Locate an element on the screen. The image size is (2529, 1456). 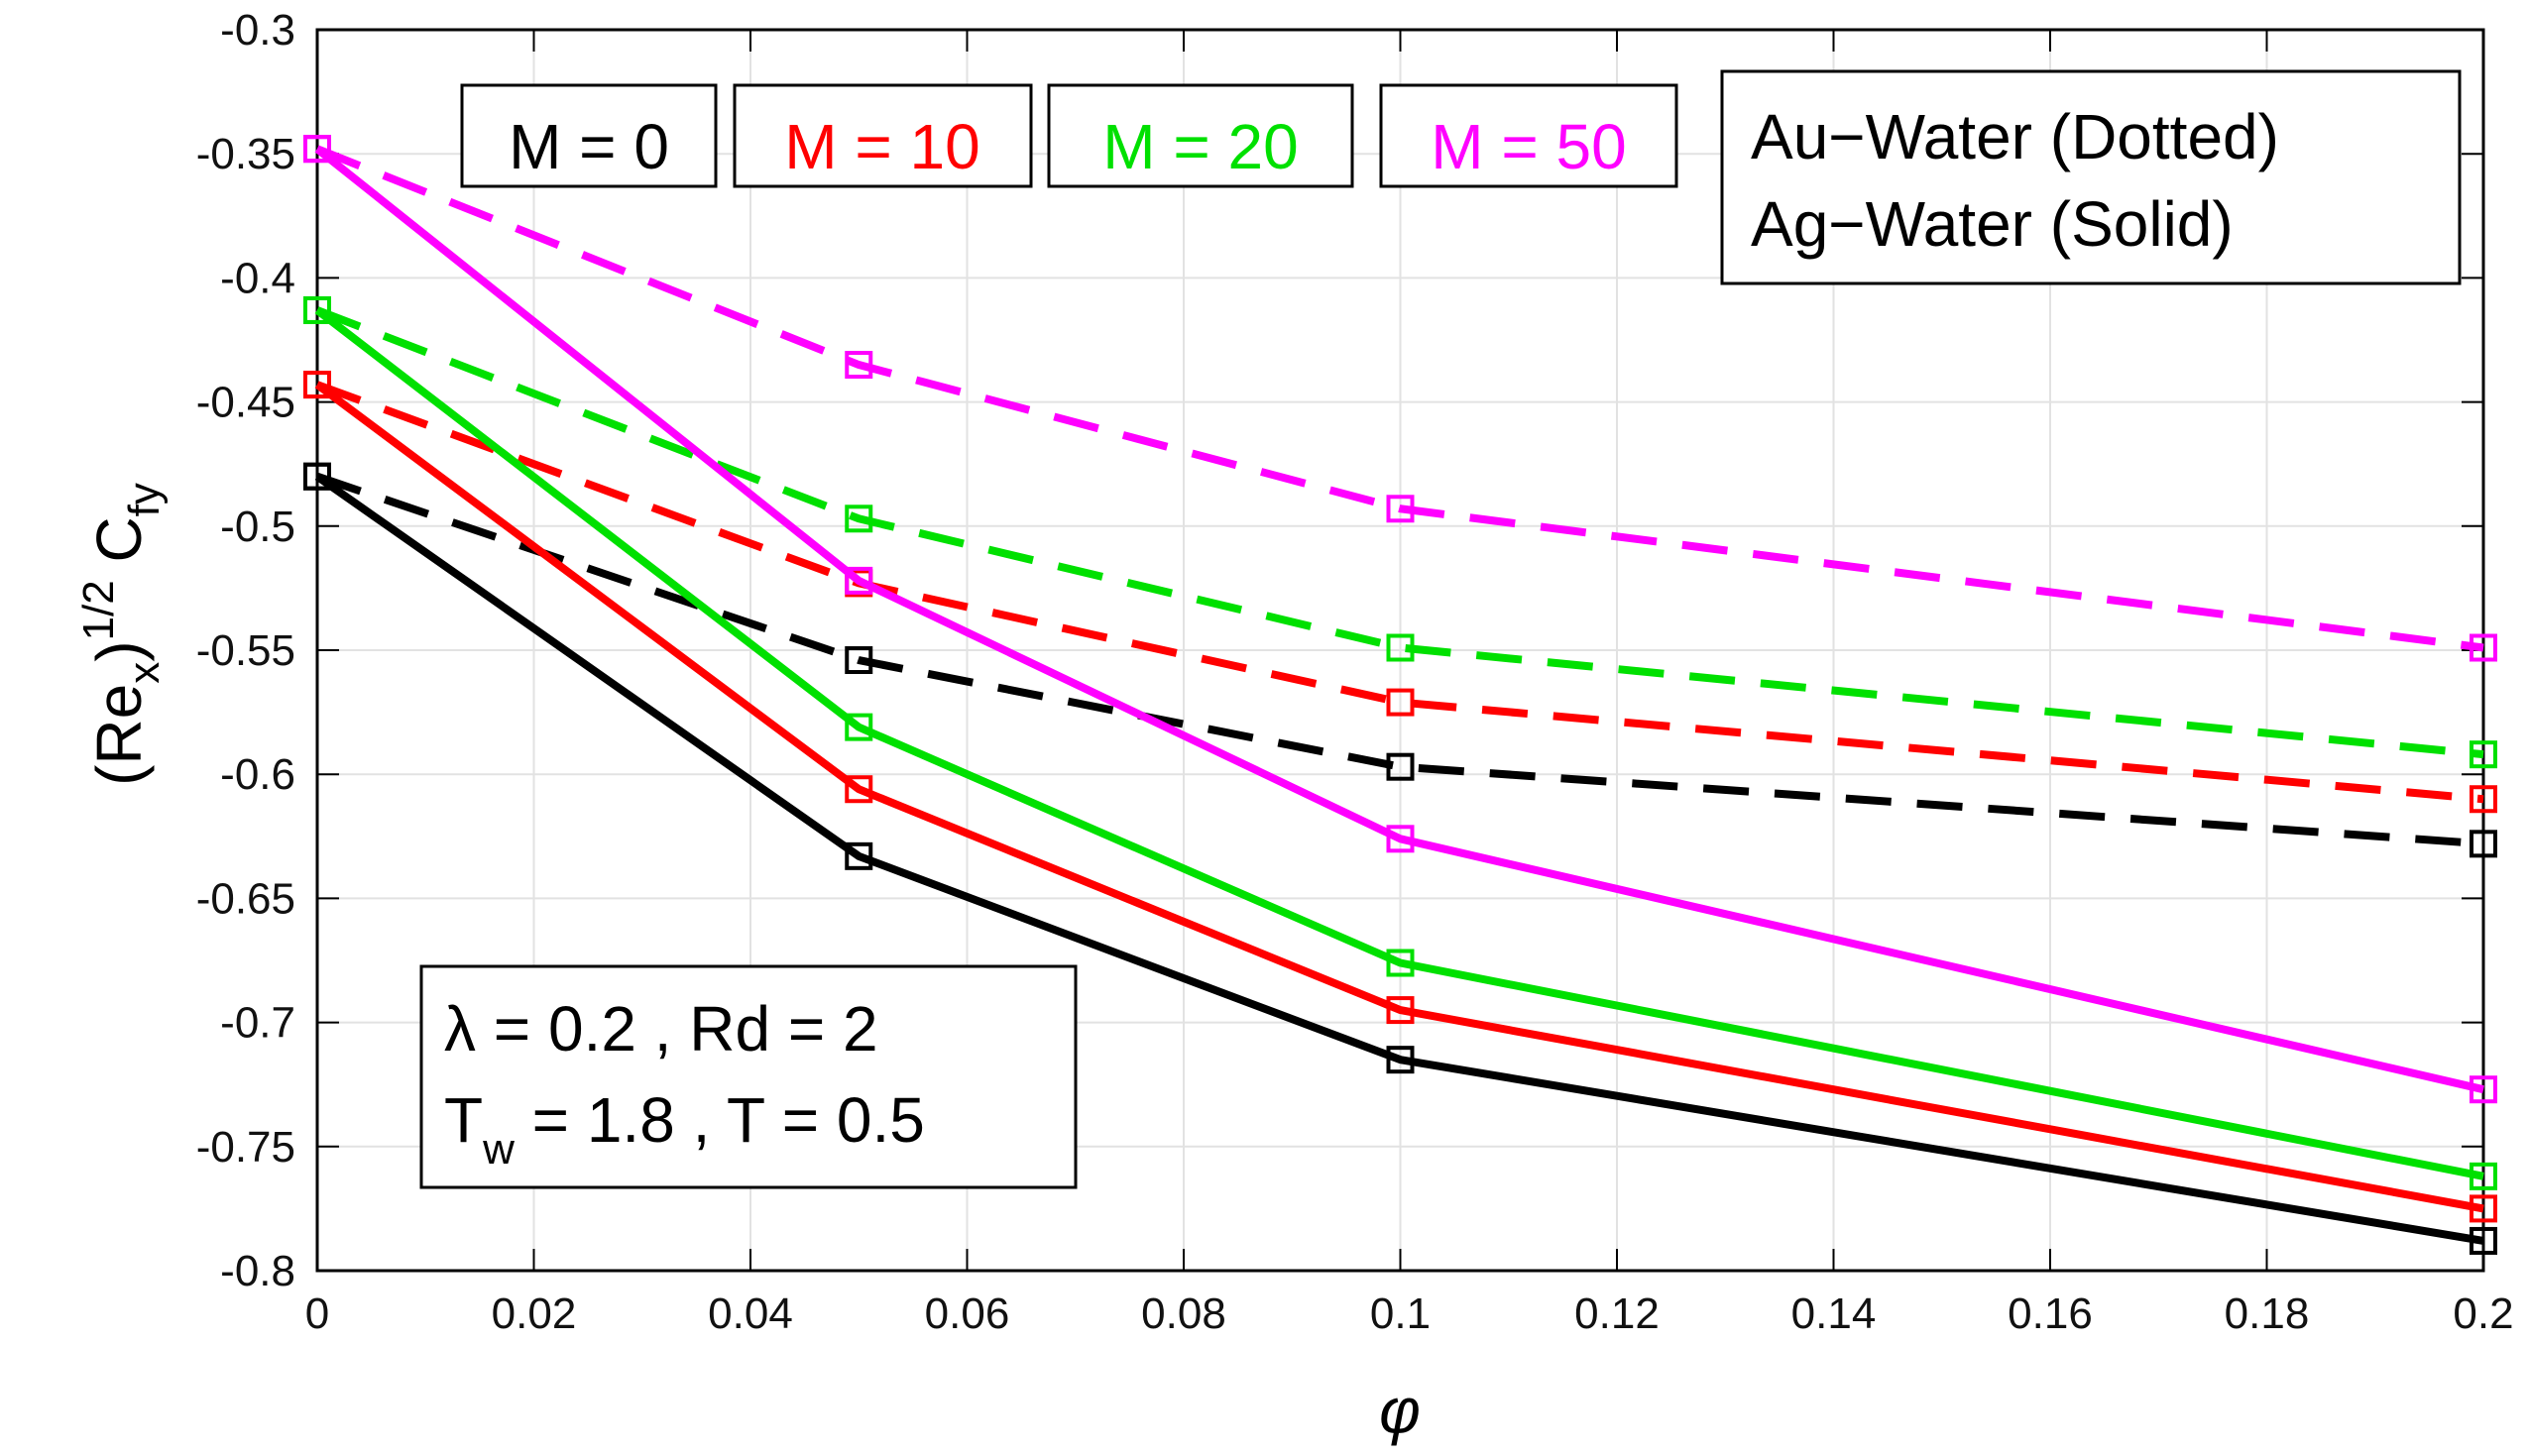
x-tick-label: 0.02 is located at coordinates (534, 1313).